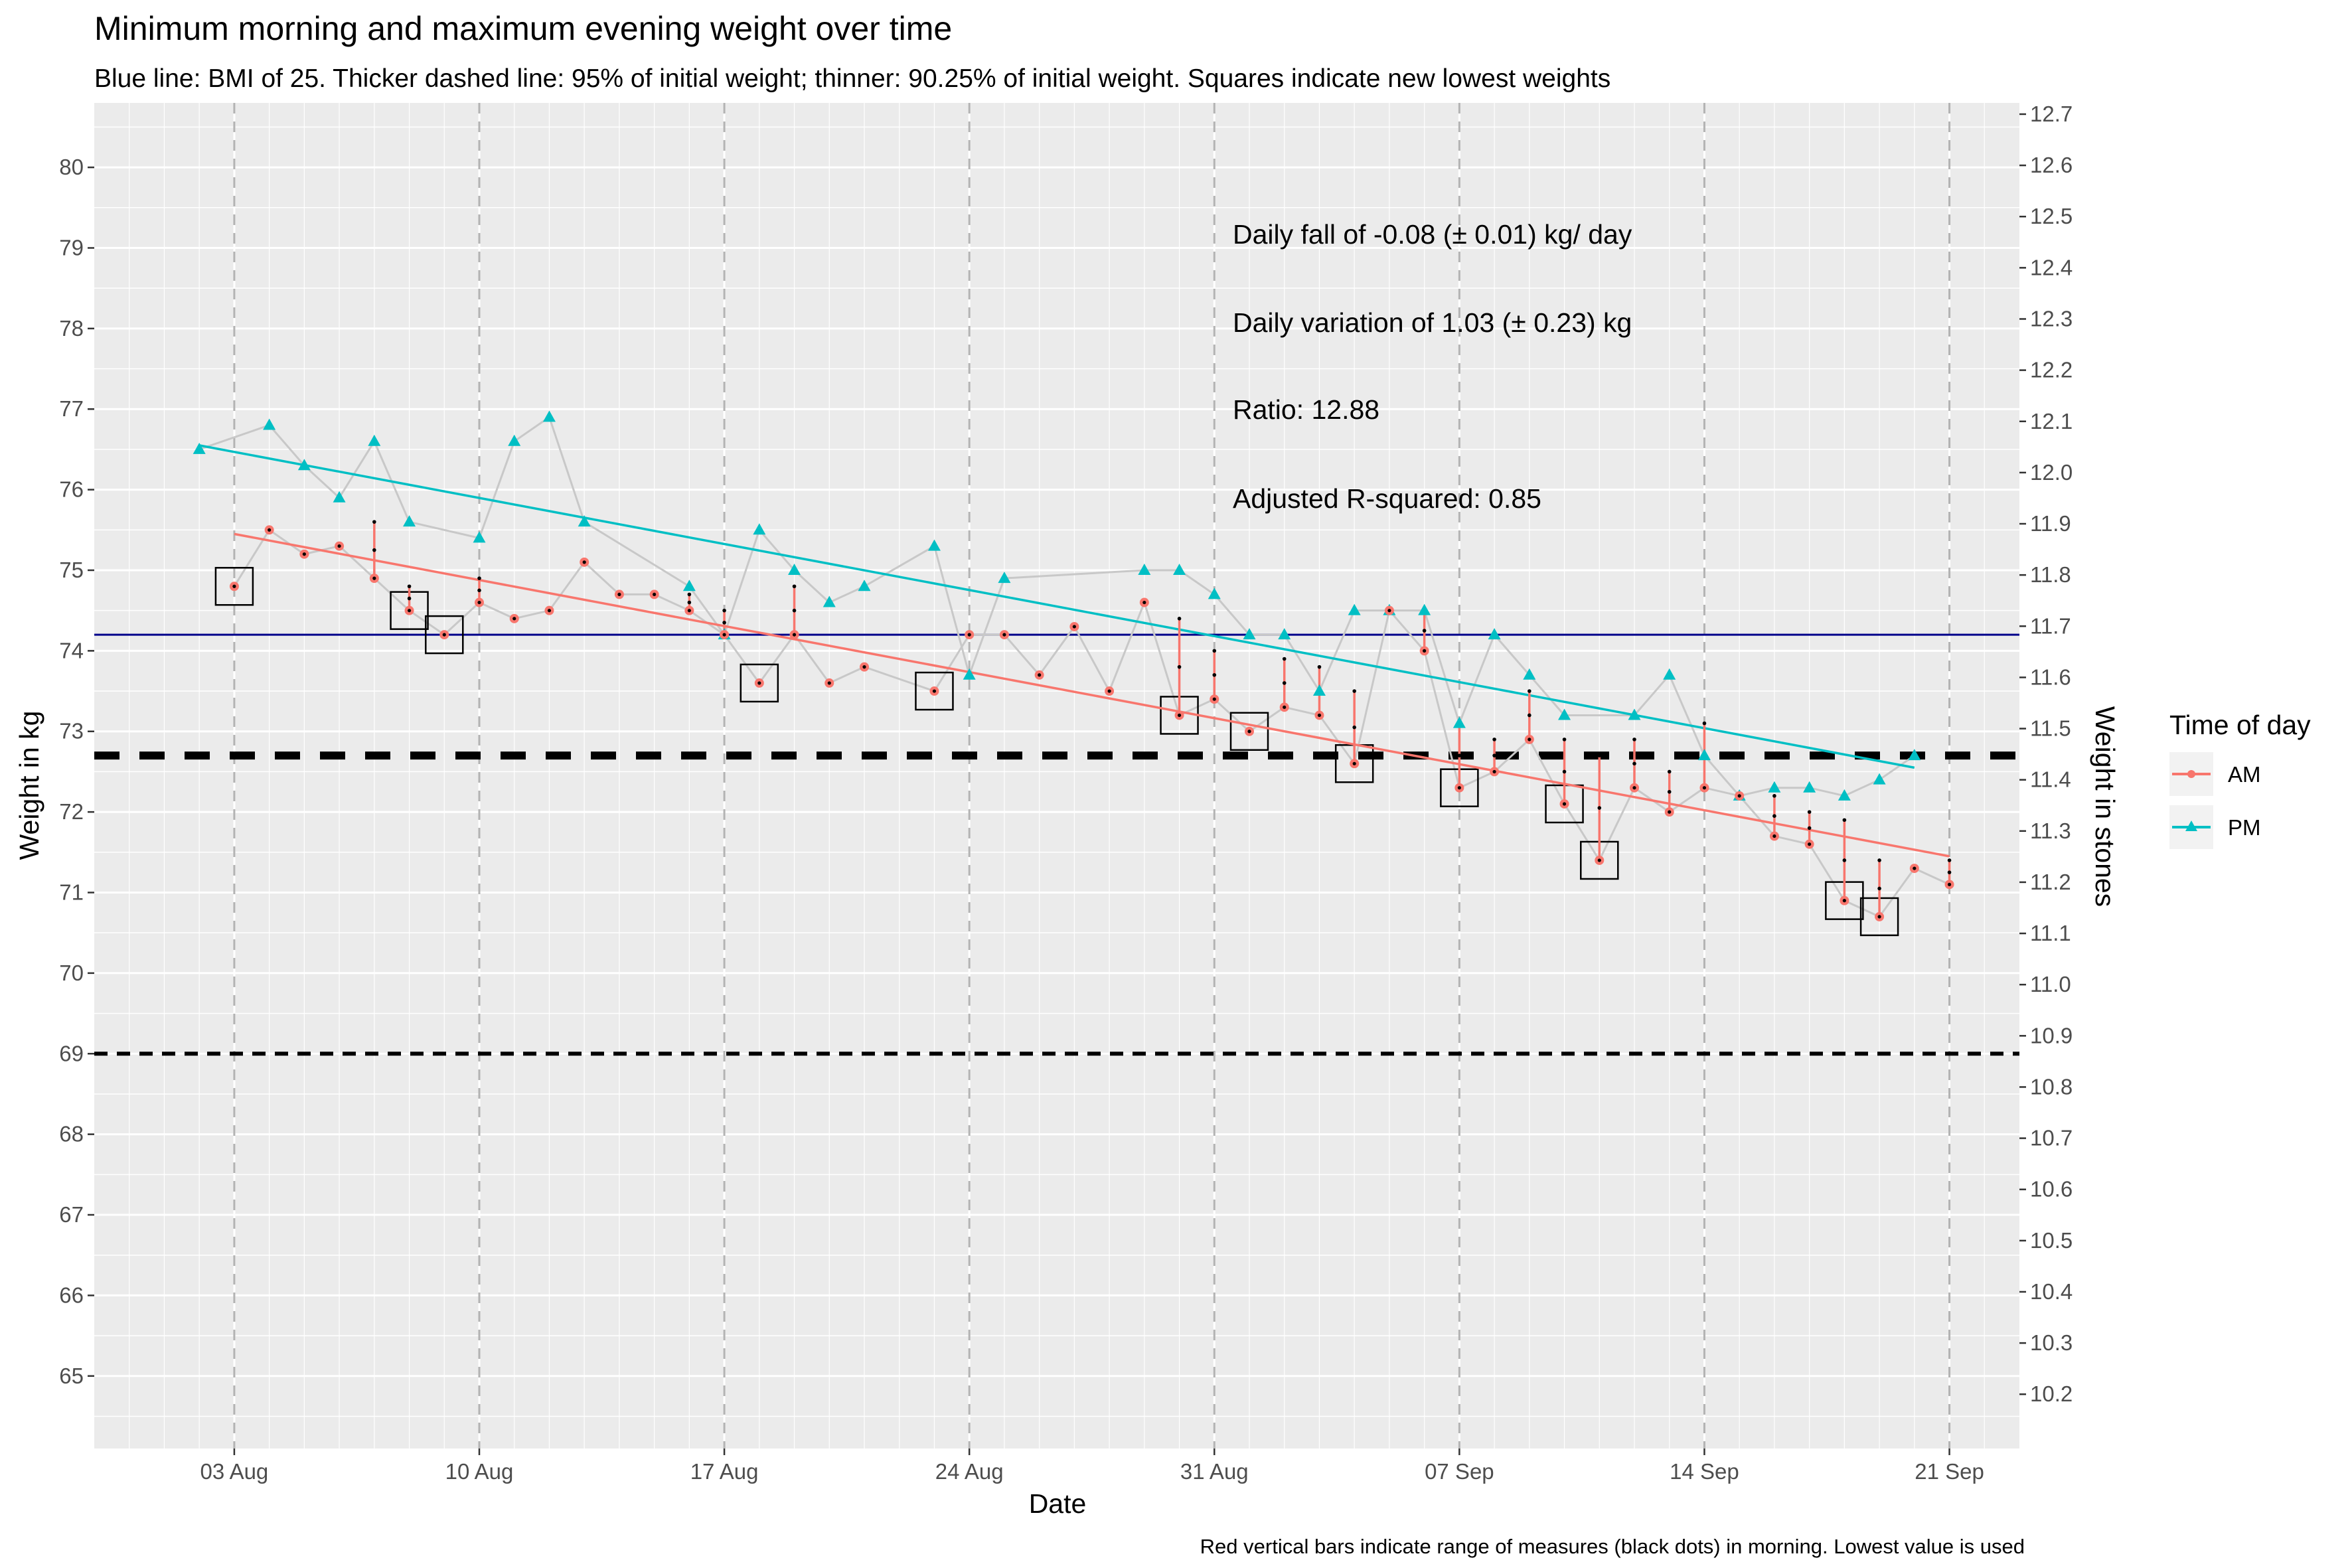 The image size is (2352, 1568). Describe the element at coordinates (71, 892) in the screenshot. I see `y-tick-label: 71` at that location.